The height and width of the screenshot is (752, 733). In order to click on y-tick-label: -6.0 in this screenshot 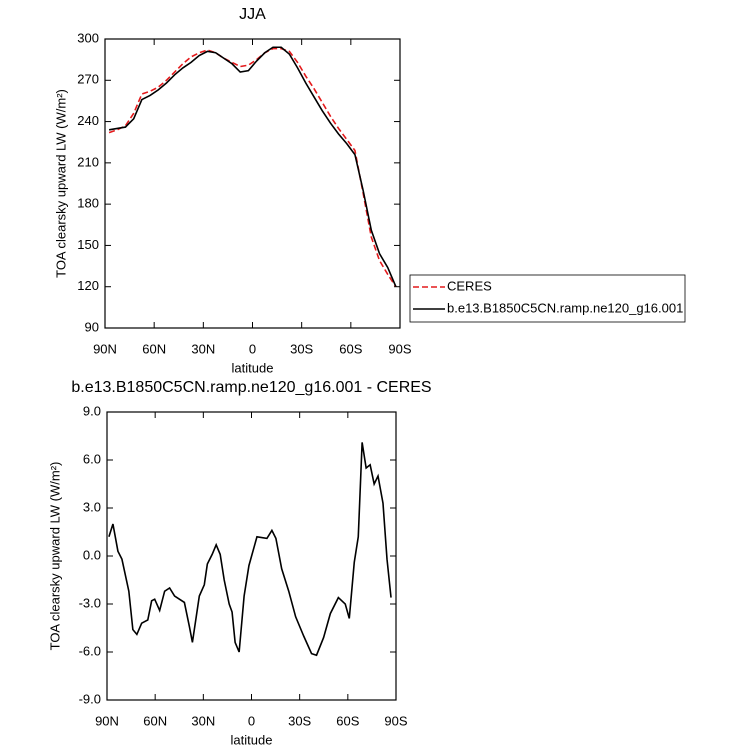, I will do `click(90, 650)`.